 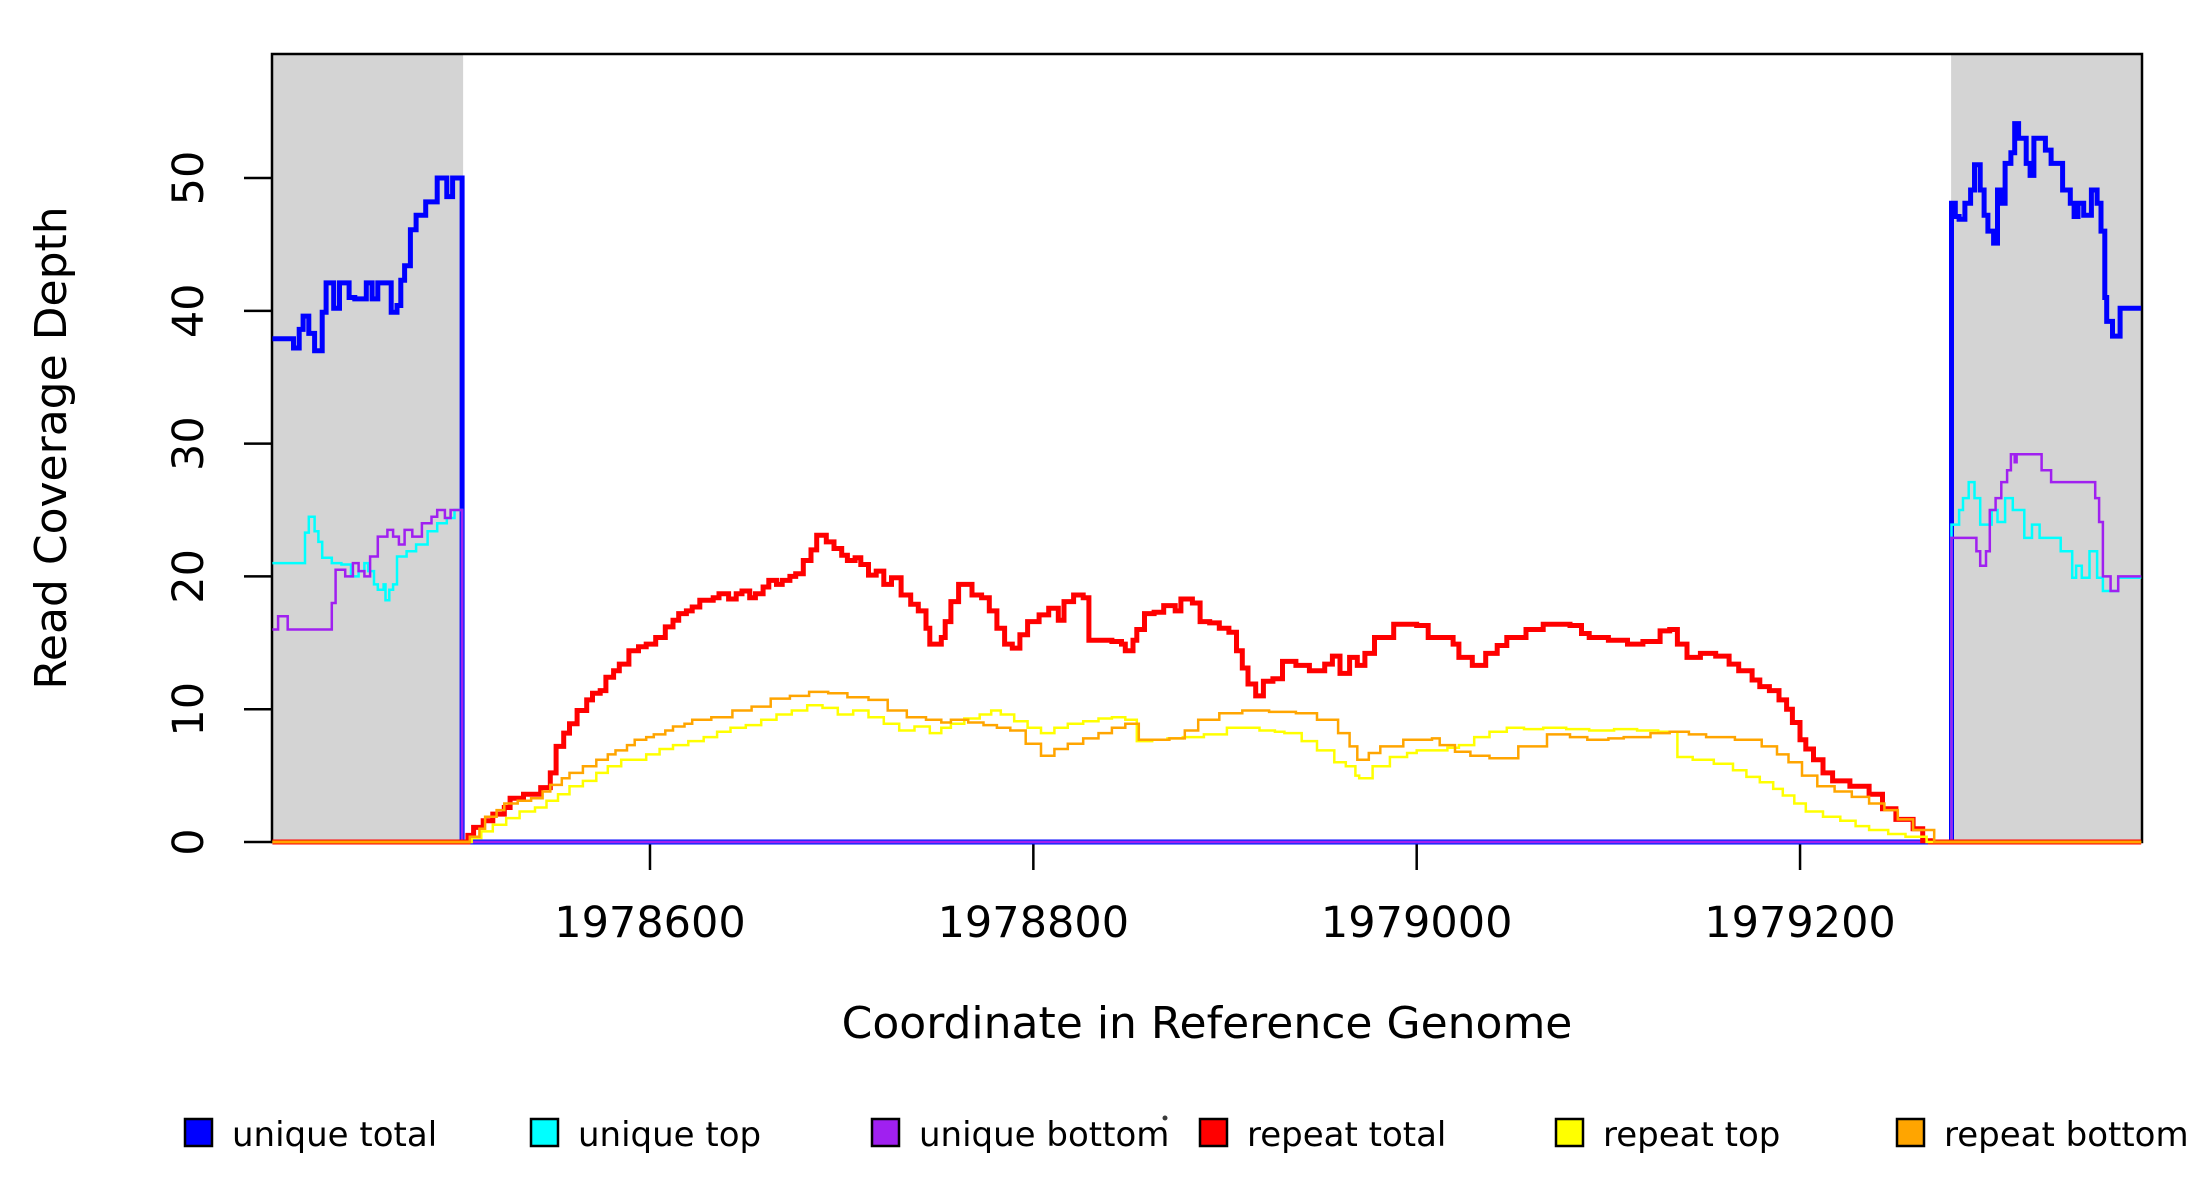 I want to click on legend-label-unique-total: unique total, so click(x=334, y=1135).